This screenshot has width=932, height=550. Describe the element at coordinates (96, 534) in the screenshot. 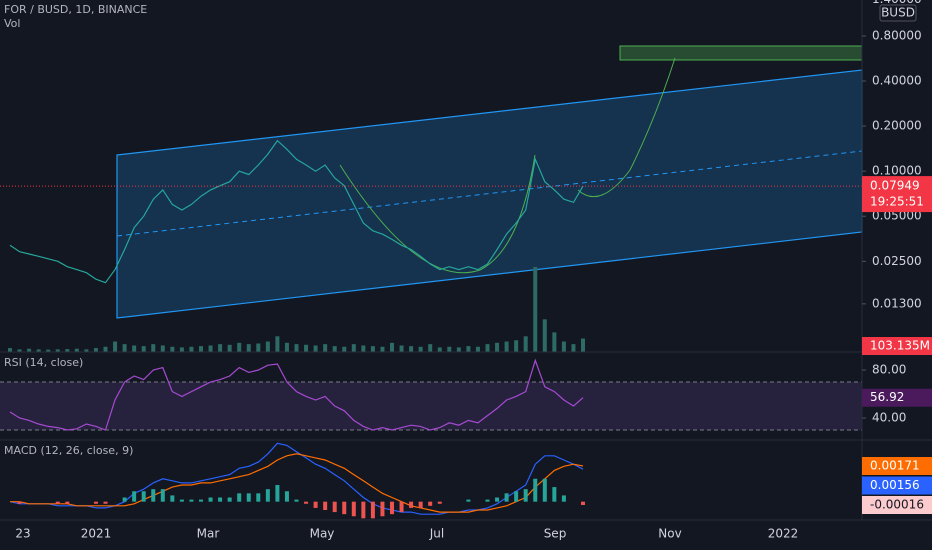

I see `x-tick-label: 2021` at that location.